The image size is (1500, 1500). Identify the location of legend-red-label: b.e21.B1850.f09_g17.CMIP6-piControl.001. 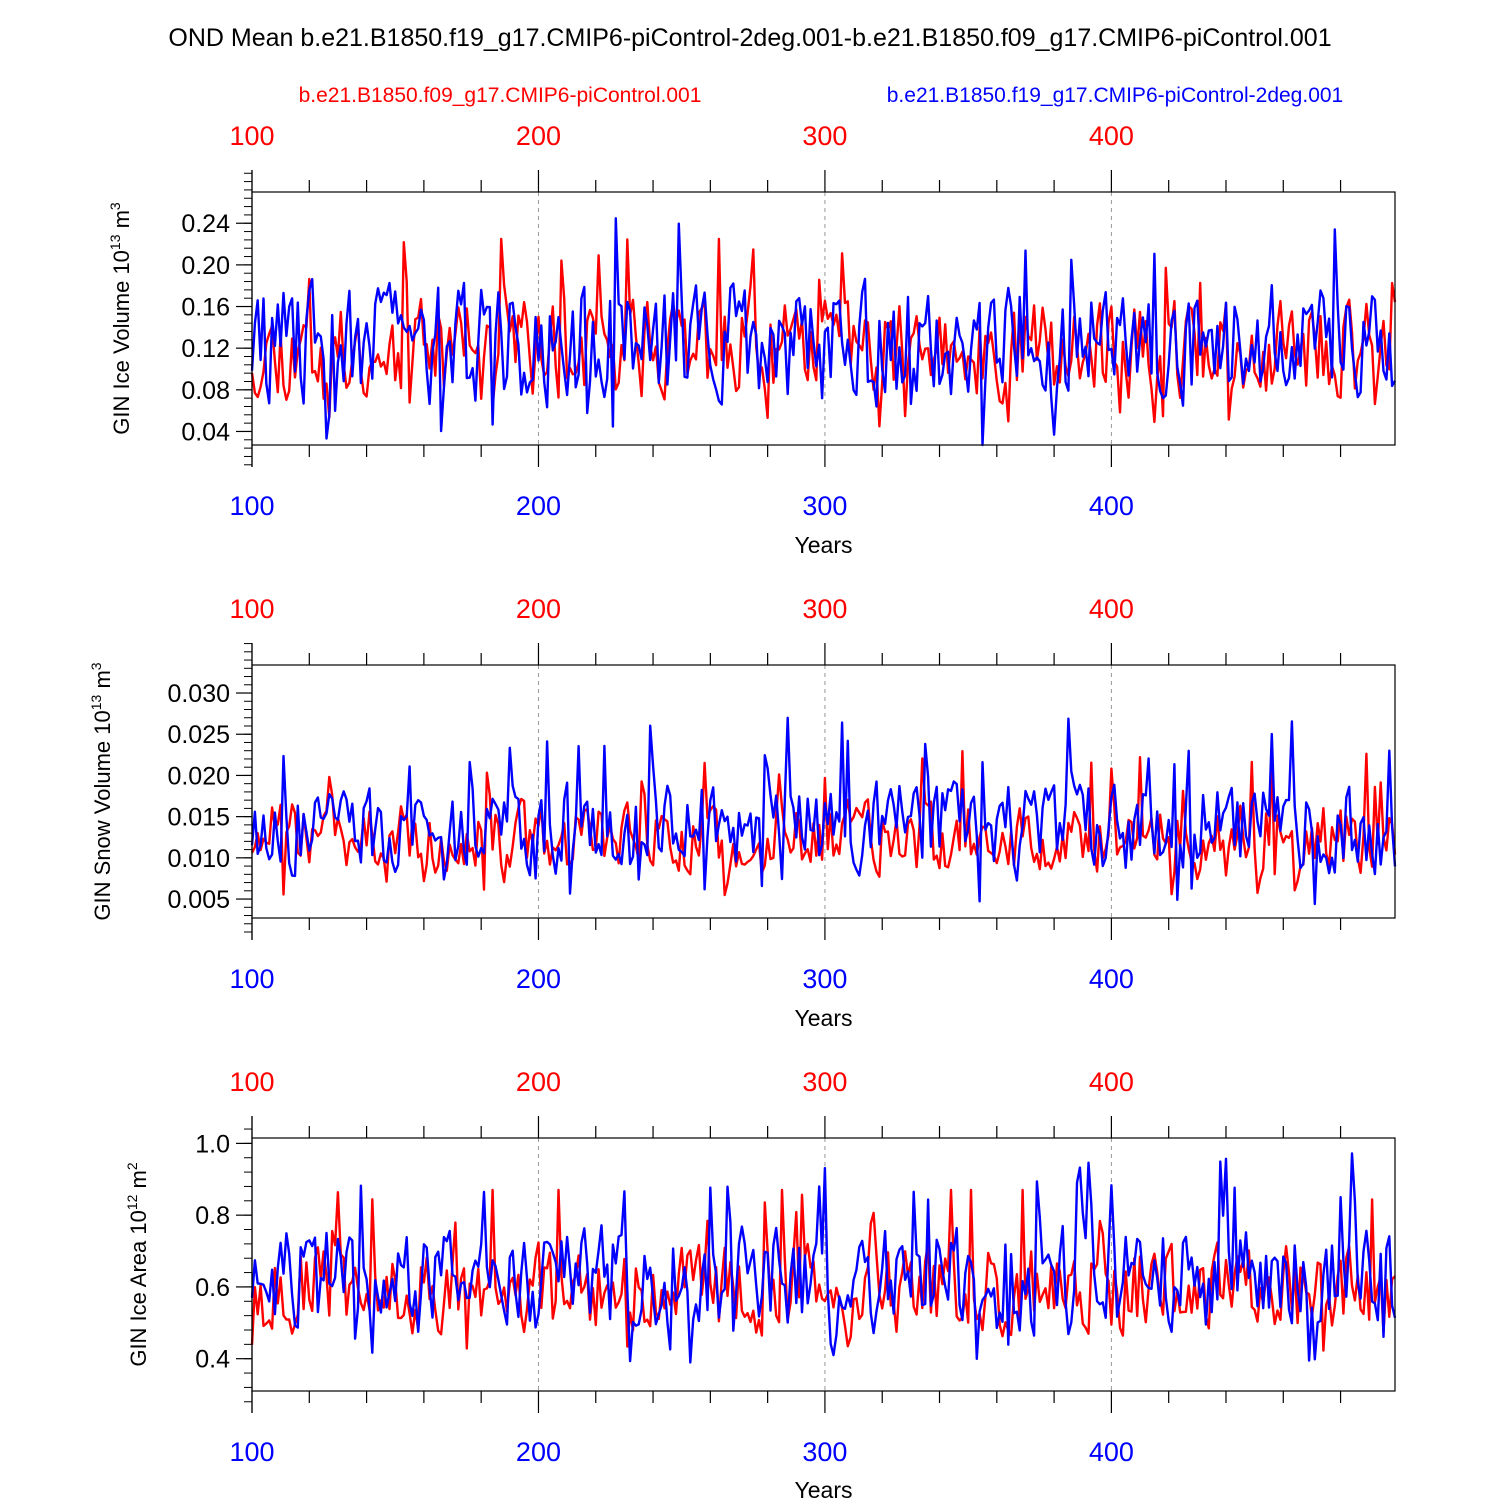
(500, 95).